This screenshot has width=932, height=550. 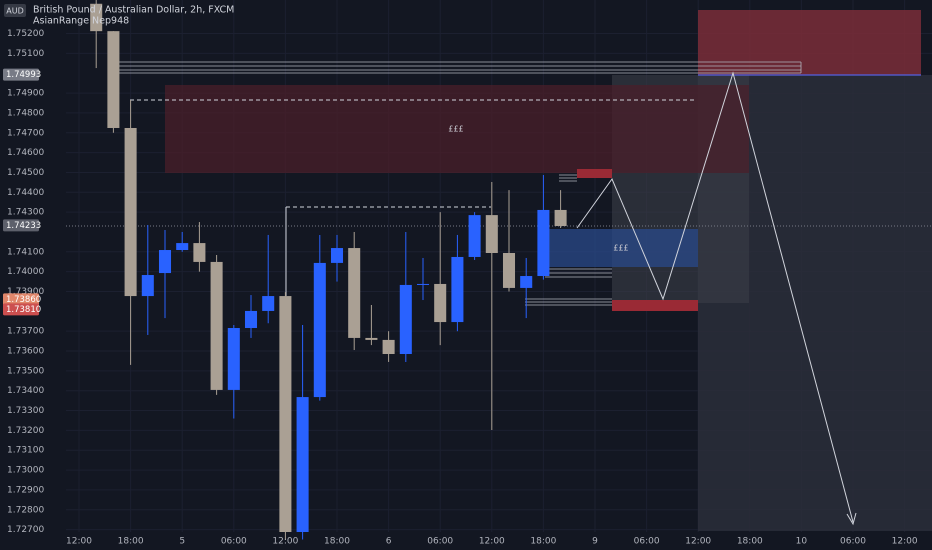 What do you see at coordinates (25, 173) in the screenshot?
I see `y-tick-label: 1.74500` at bounding box center [25, 173].